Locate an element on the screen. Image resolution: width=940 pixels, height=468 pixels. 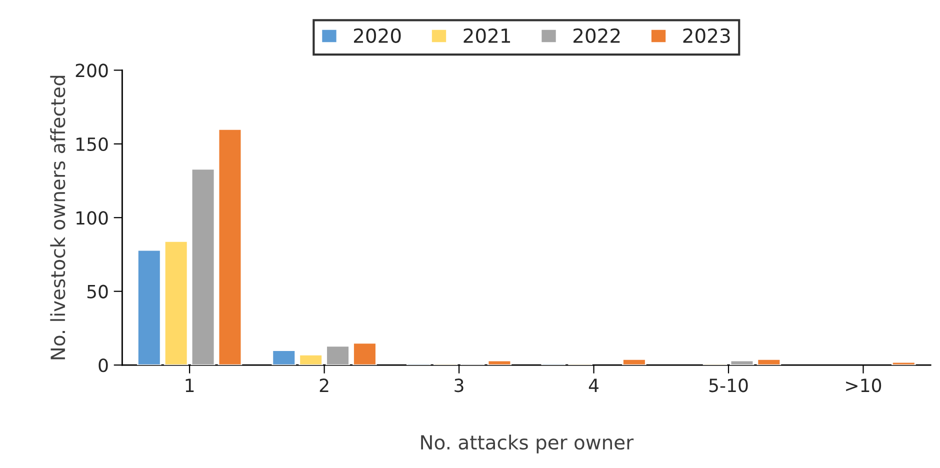
y-tick-label: 100 is located at coordinates (92, 218).